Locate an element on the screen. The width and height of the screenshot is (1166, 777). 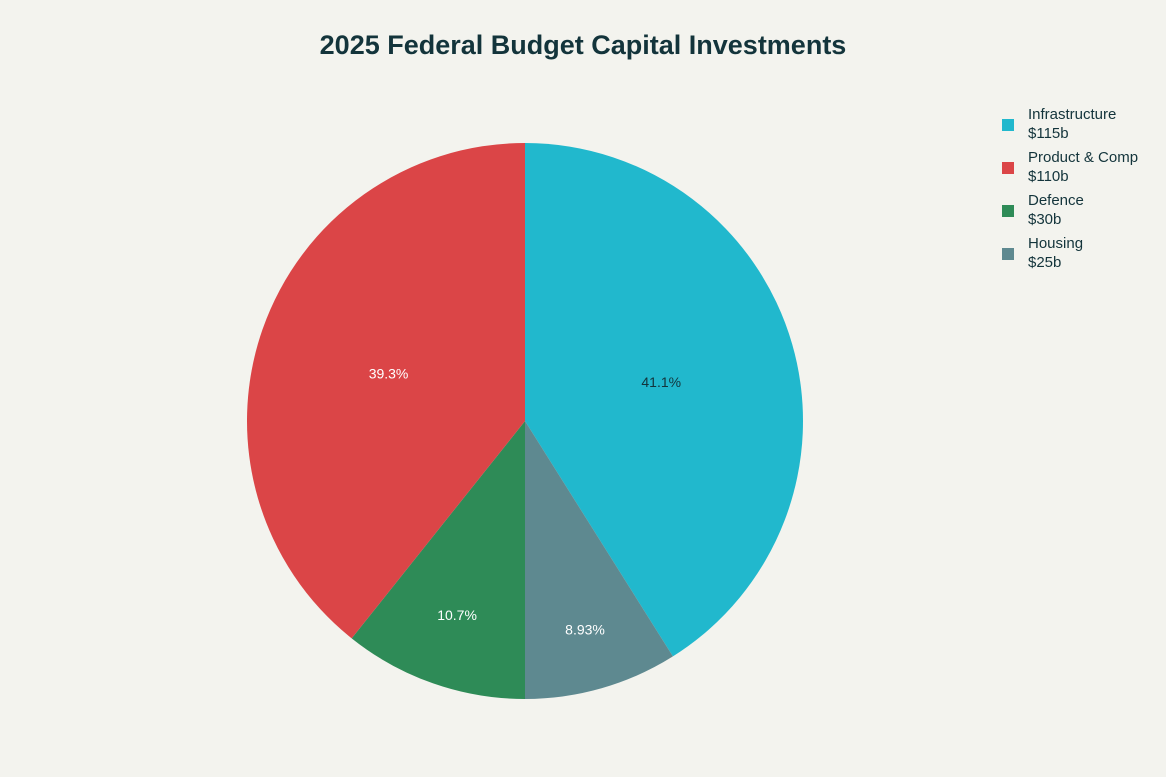
legend-category: Housing is located at coordinates (1056, 243).